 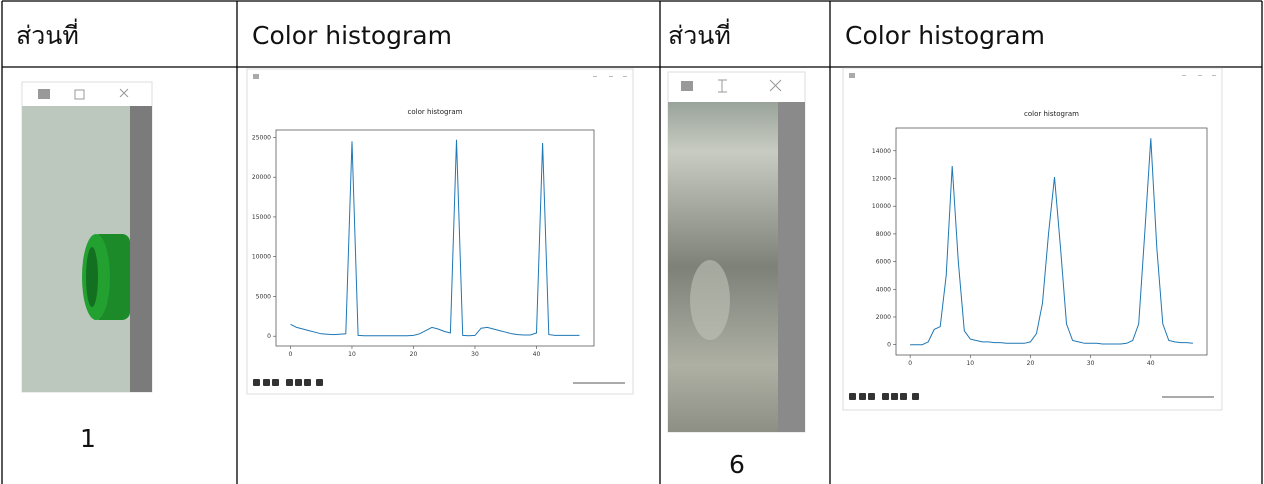 I want to click on y-tick-label: 25000, so click(x=261, y=137).